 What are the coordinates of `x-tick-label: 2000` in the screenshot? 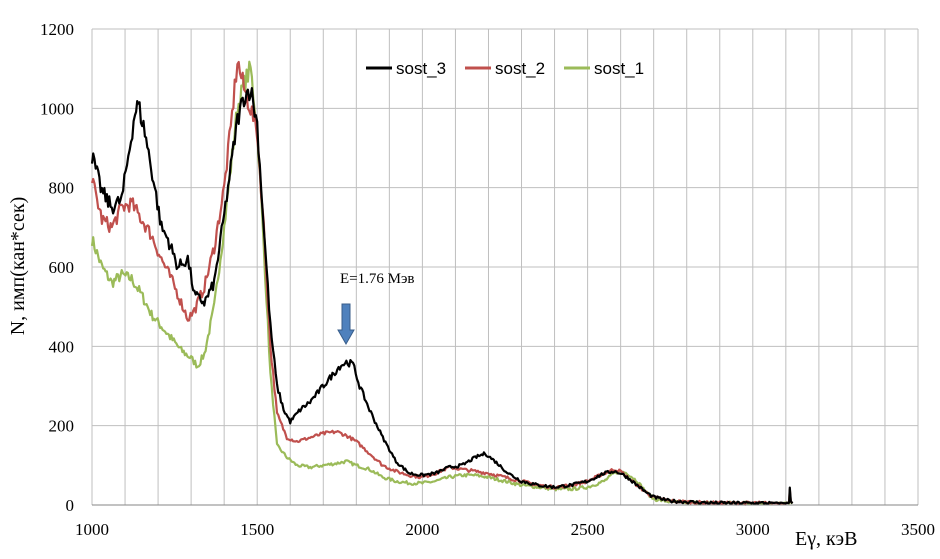 It's located at (422, 529).